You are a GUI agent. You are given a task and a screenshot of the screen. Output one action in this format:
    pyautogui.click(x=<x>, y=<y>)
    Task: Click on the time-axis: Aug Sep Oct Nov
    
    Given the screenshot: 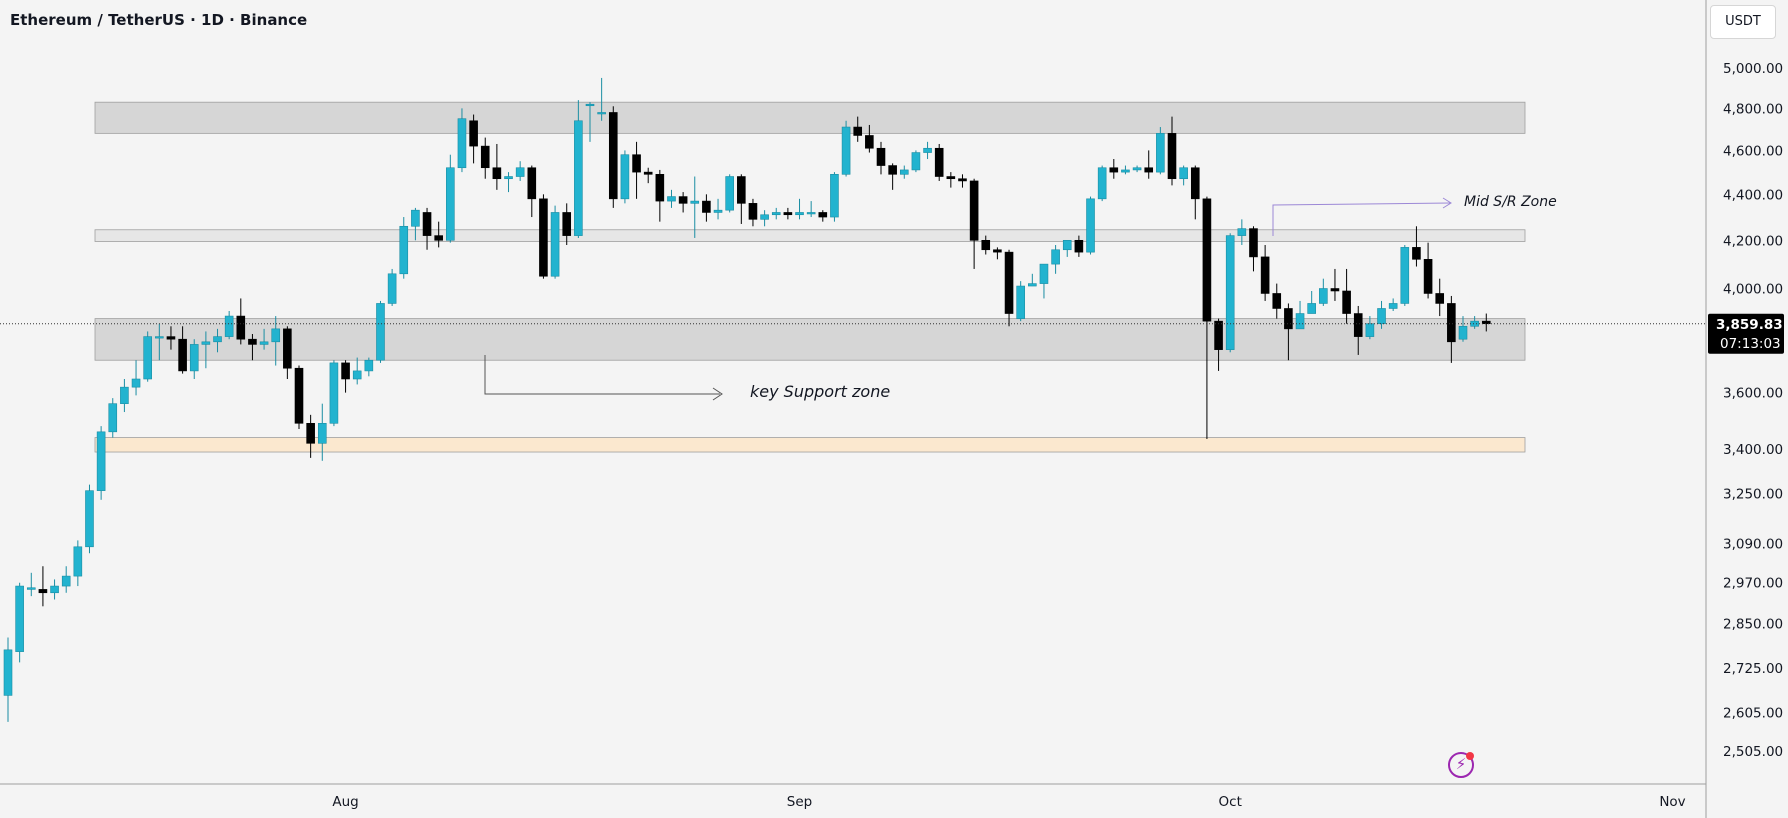 What is the action you would take?
    pyautogui.click(x=853, y=796)
    